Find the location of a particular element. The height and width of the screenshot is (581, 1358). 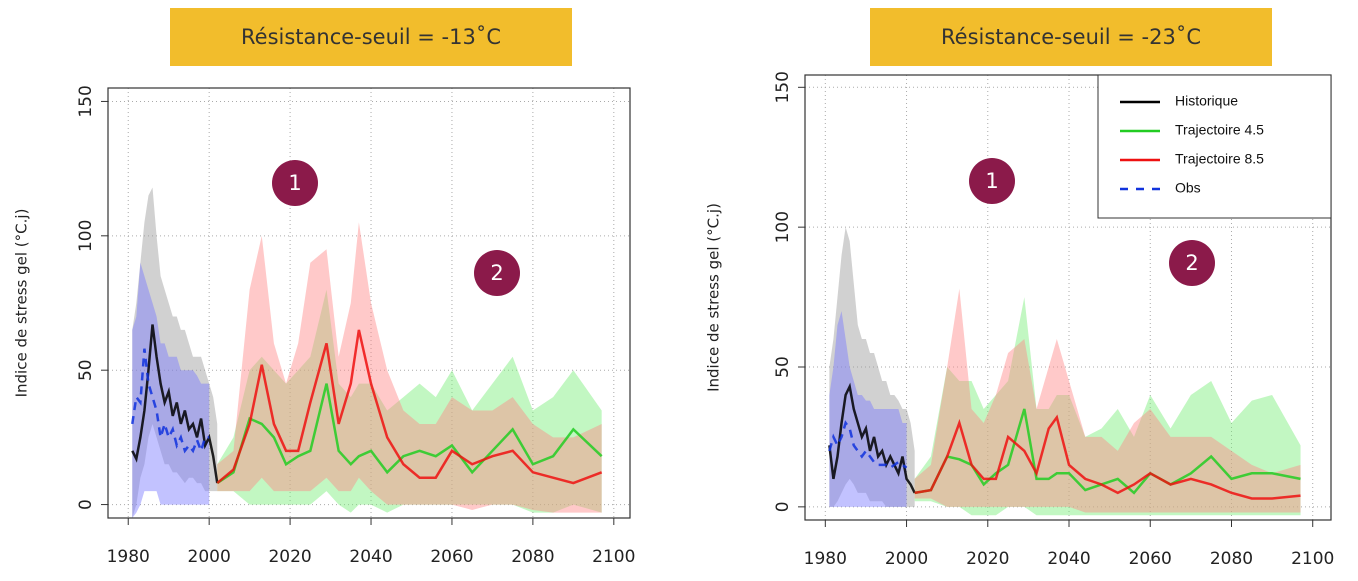

chart-title: Résistance-seuil = -13˚C is located at coordinates (371, 37).